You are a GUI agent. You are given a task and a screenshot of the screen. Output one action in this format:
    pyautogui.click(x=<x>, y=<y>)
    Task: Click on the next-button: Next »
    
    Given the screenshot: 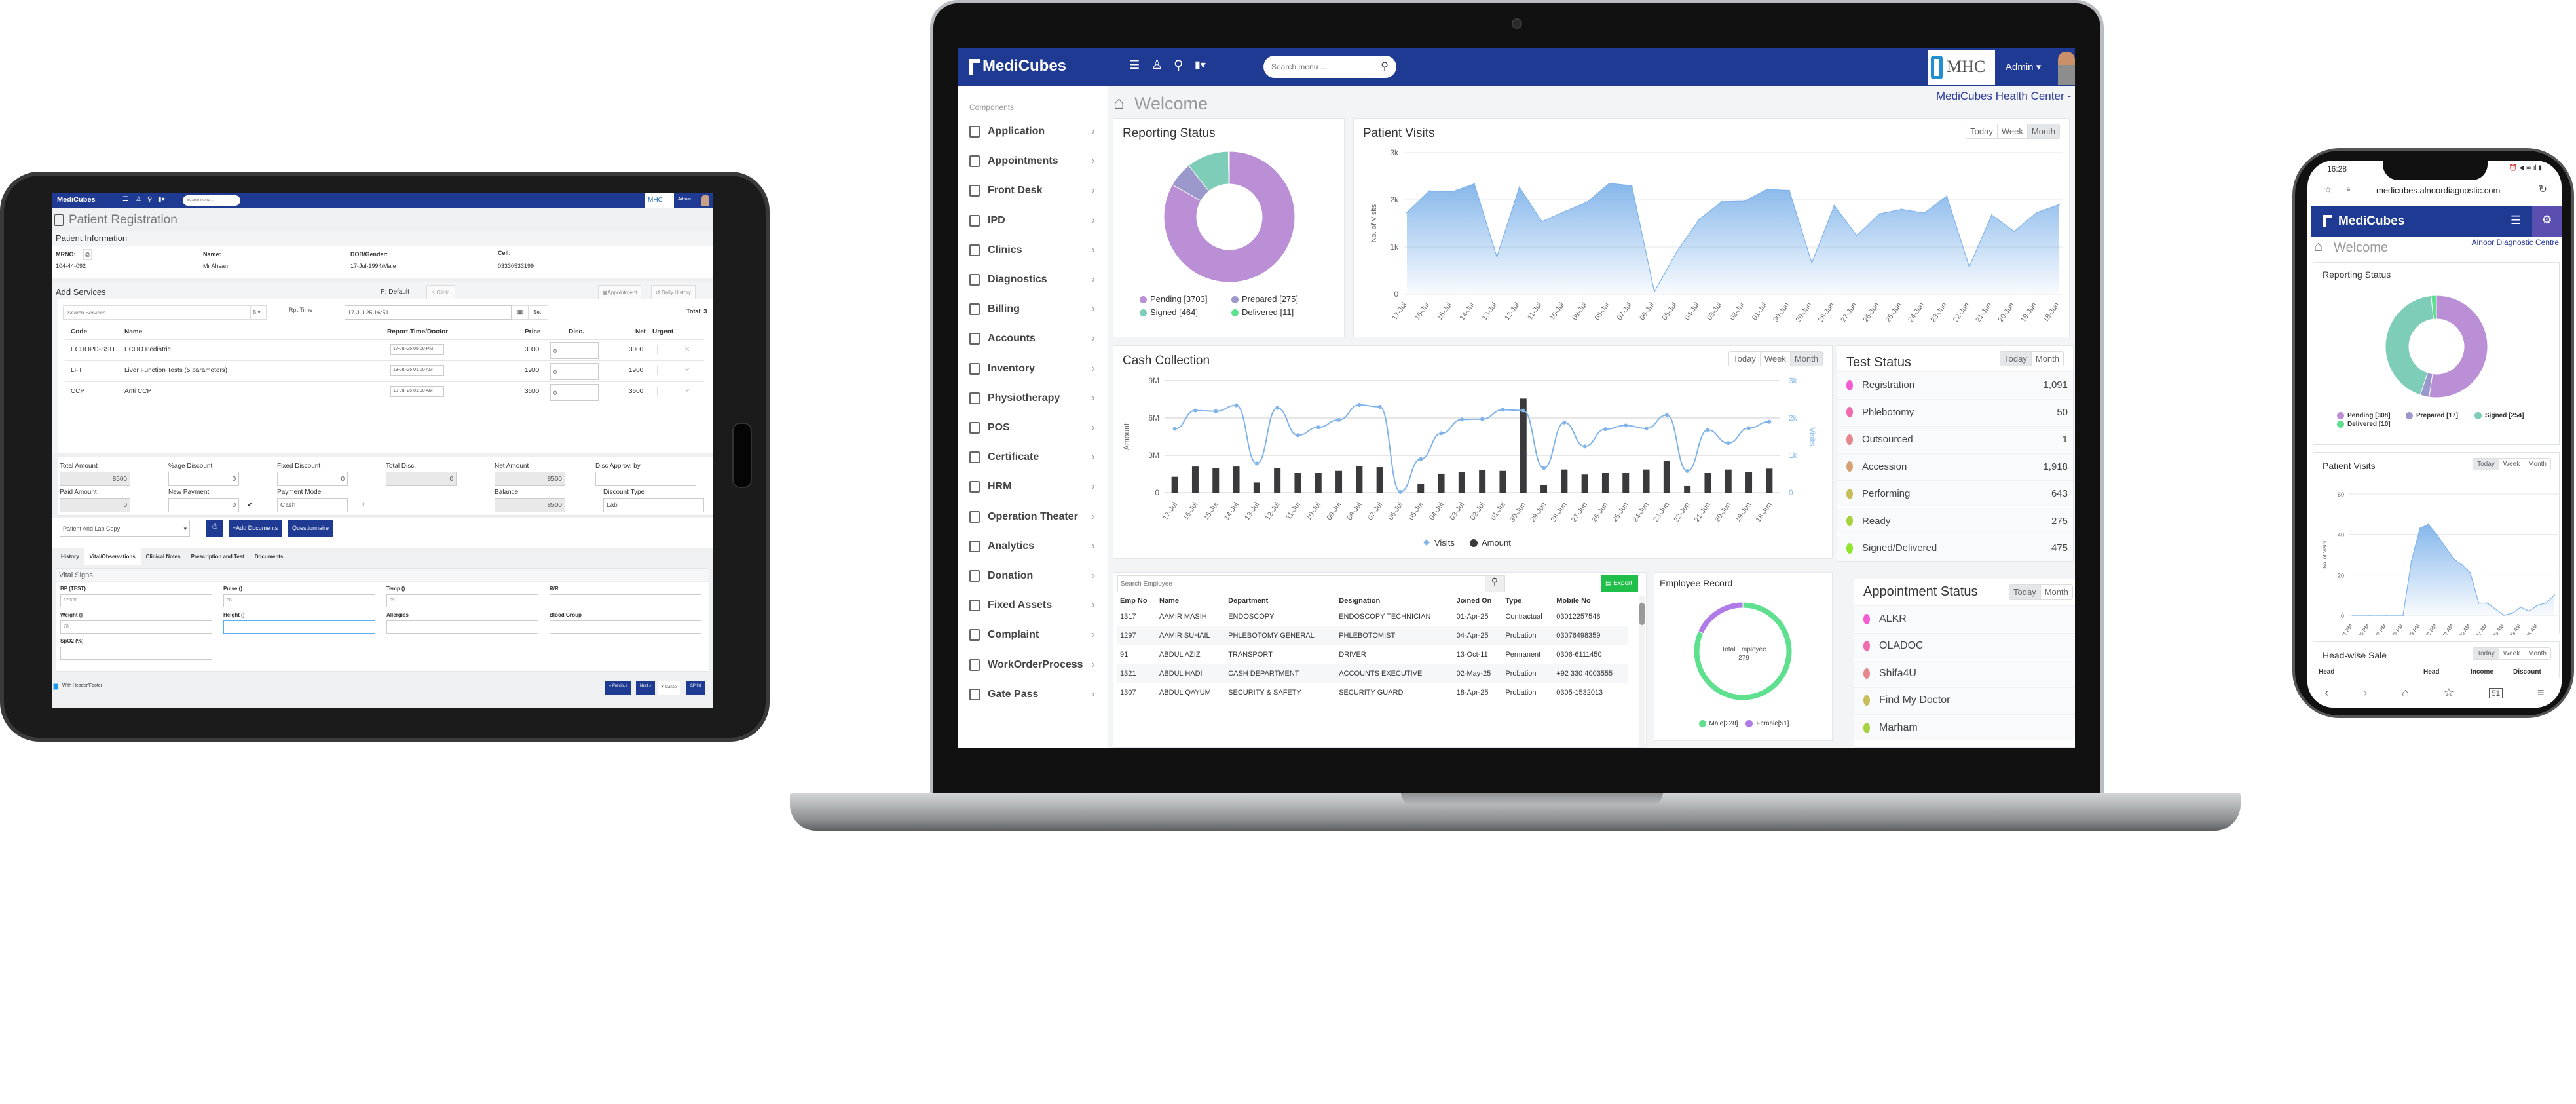 What is the action you would take?
    pyautogui.click(x=646, y=688)
    